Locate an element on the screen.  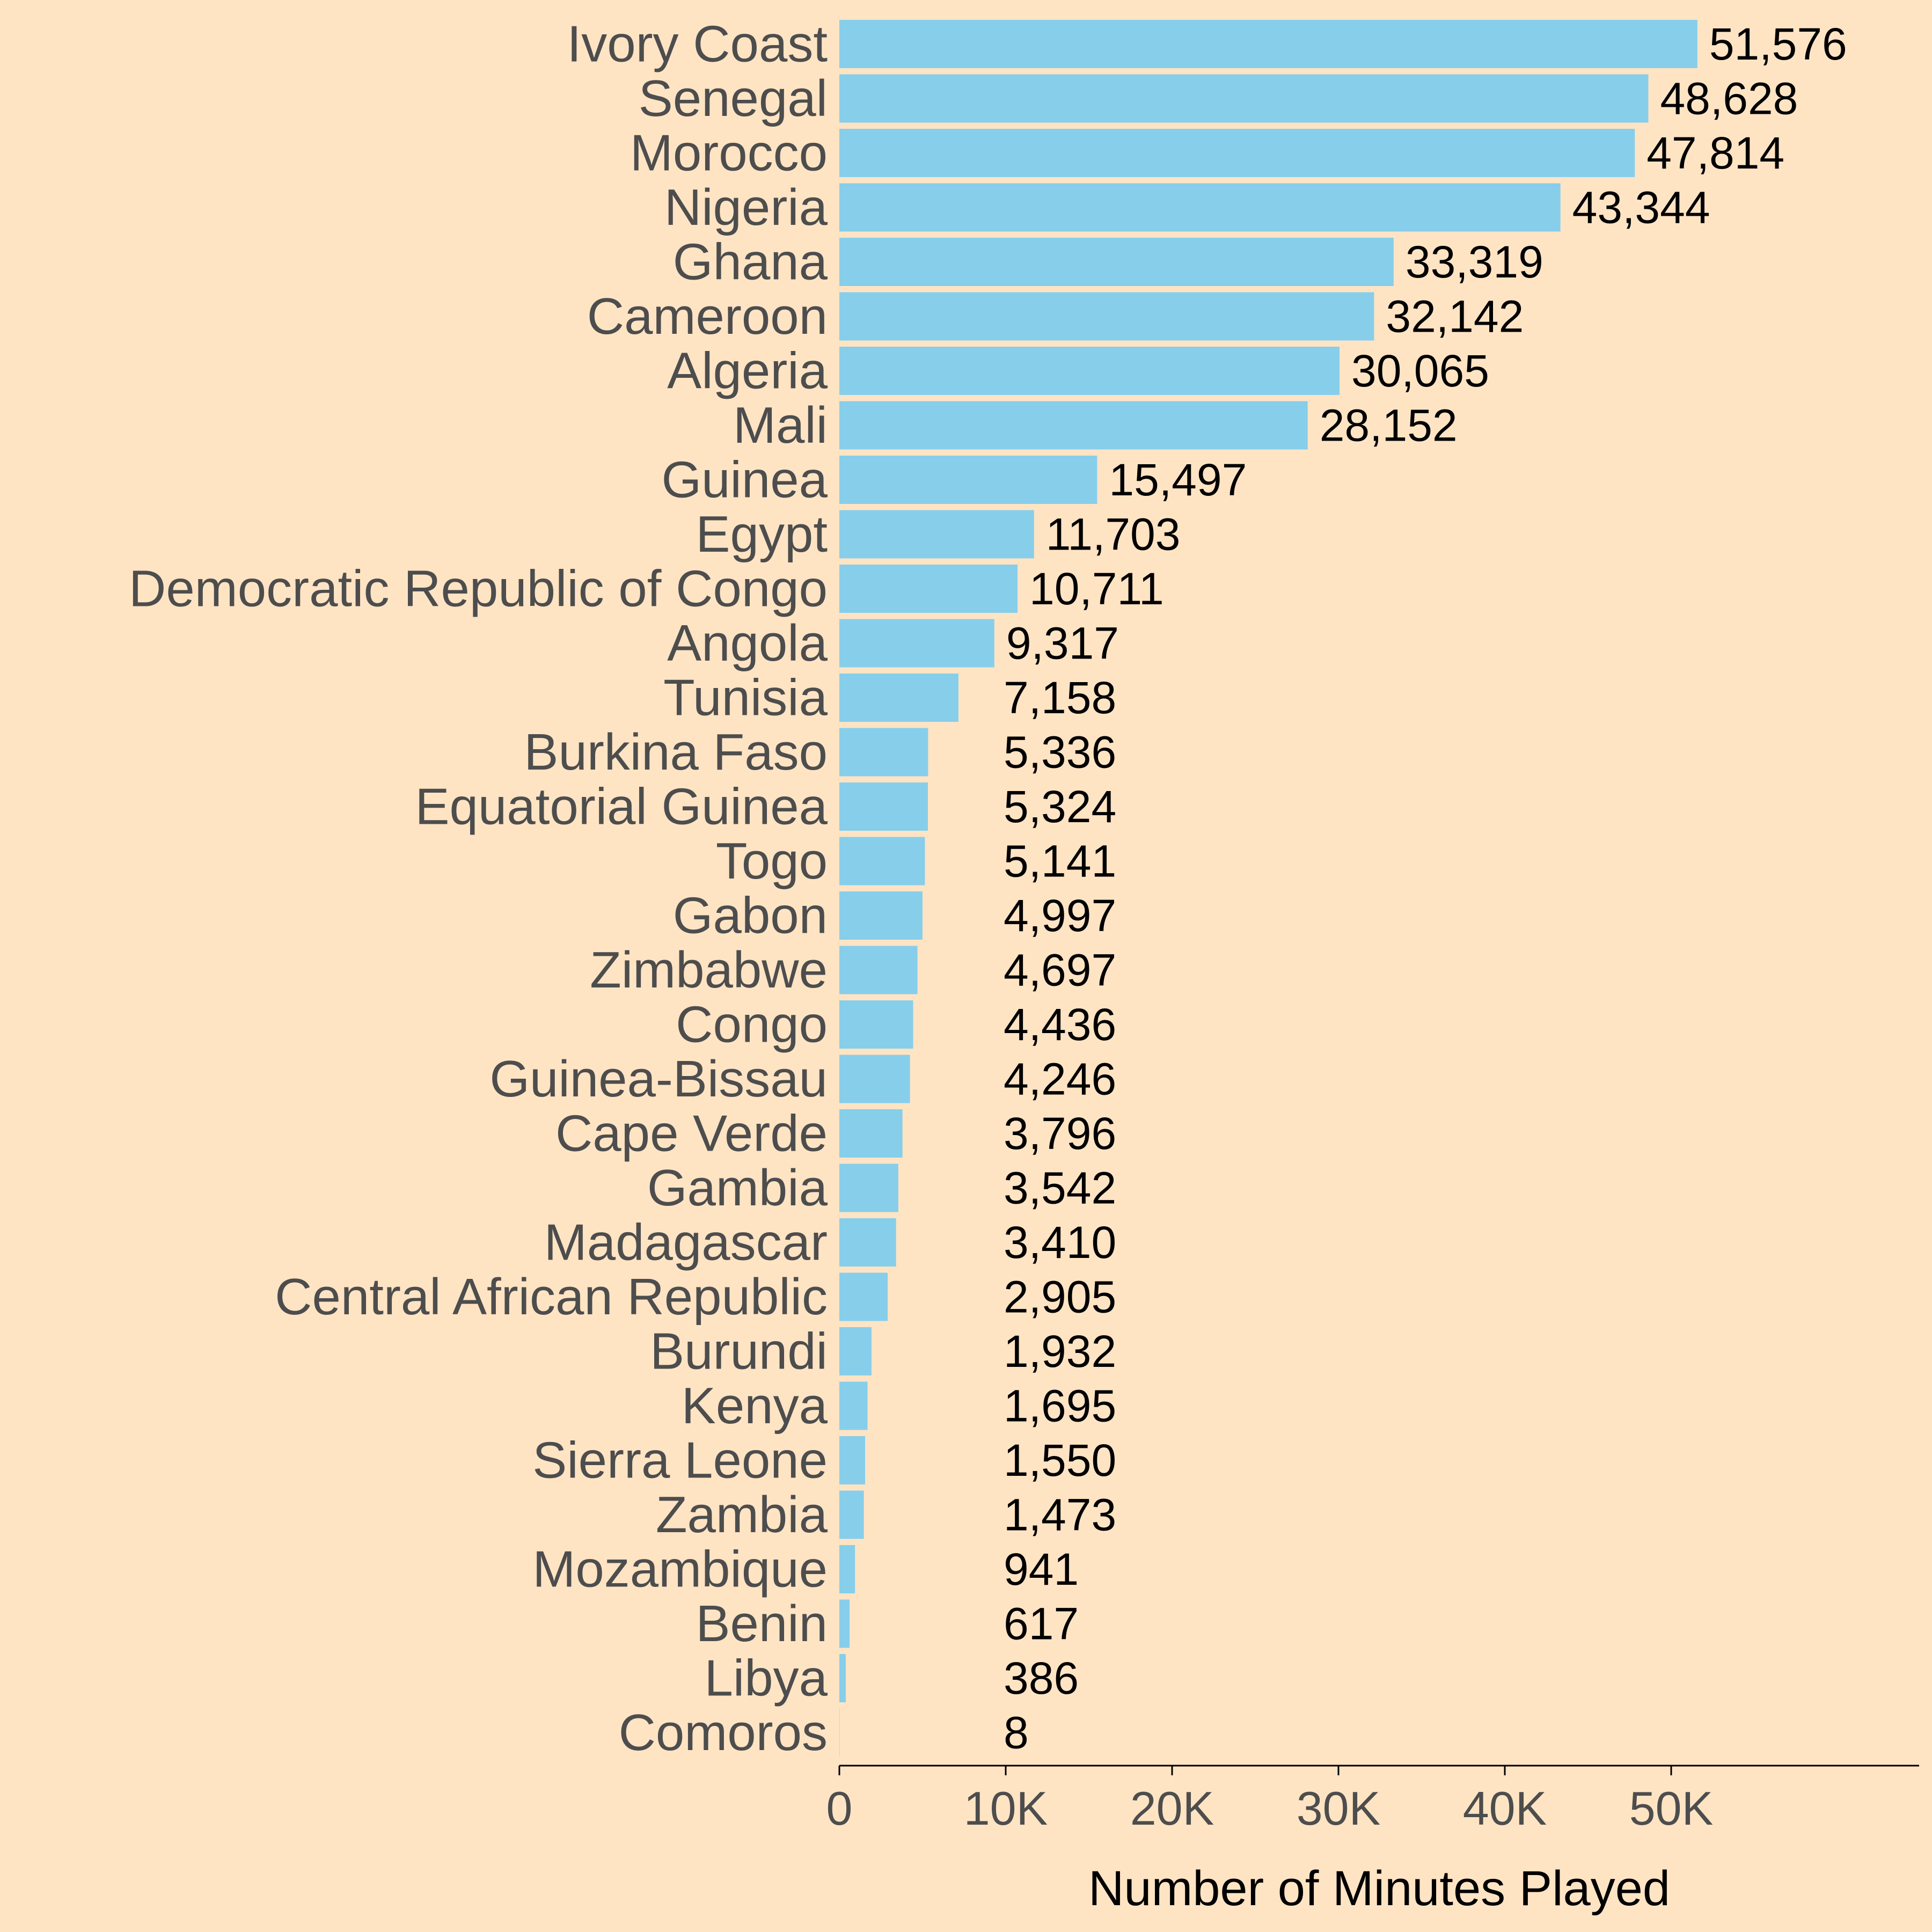
bar-sierra-leone is located at coordinates (852, 1460).